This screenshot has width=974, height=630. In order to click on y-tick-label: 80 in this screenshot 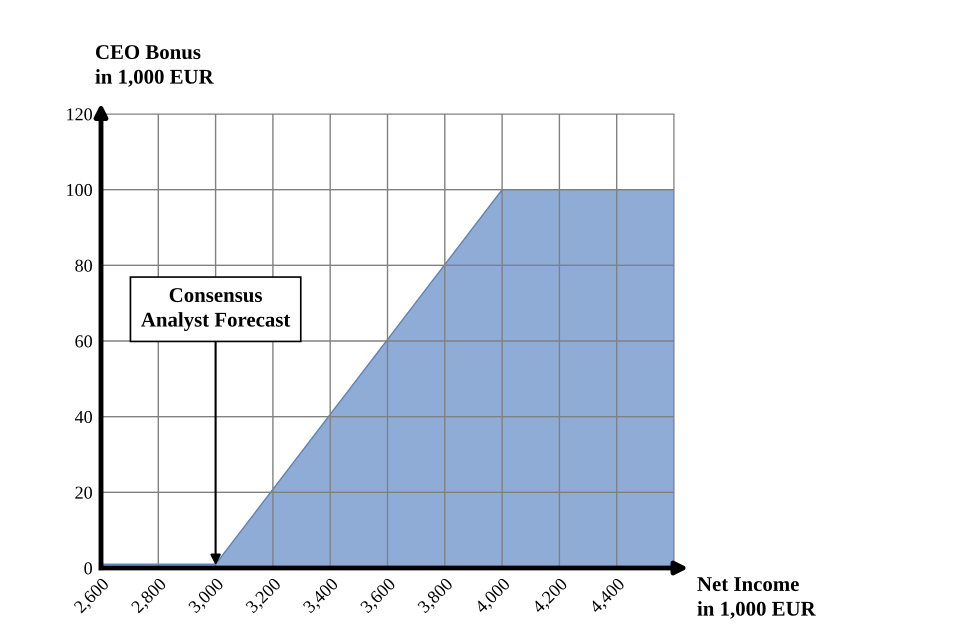, I will do `click(83, 266)`.